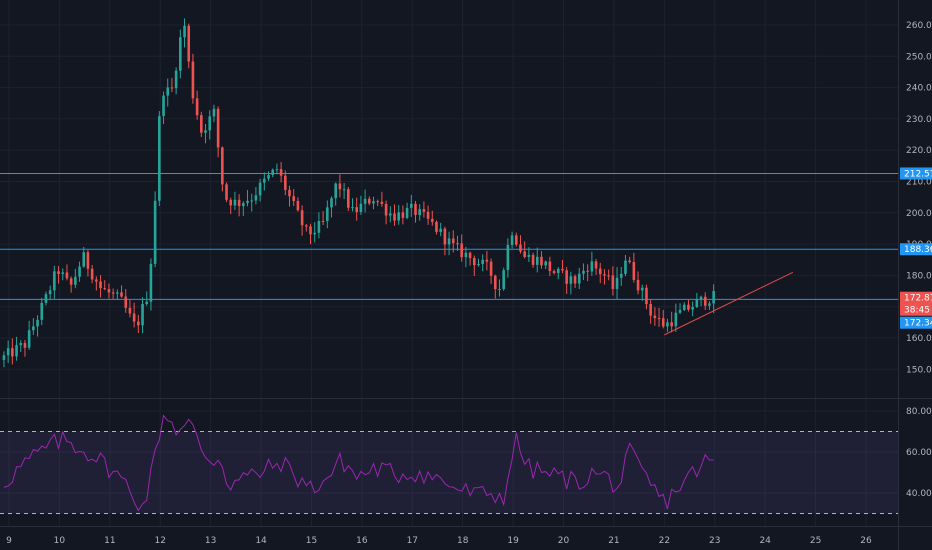  What do you see at coordinates (564, 541) in the screenshot?
I see `time-tick-label: 20` at bounding box center [564, 541].